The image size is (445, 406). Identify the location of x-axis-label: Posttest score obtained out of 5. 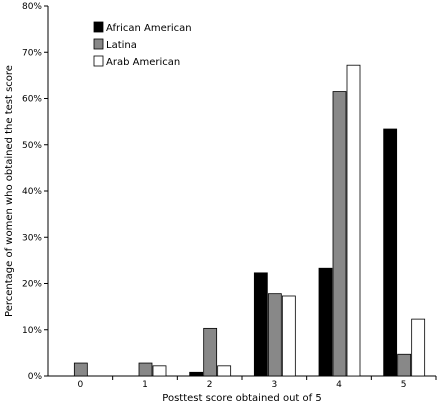
(241, 398).